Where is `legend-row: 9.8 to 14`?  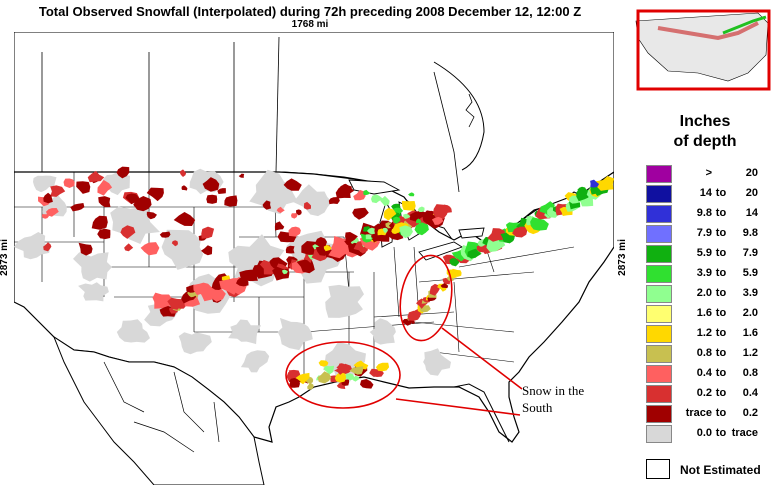 legend-row: 9.8 to 14 is located at coordinates (709, 214).